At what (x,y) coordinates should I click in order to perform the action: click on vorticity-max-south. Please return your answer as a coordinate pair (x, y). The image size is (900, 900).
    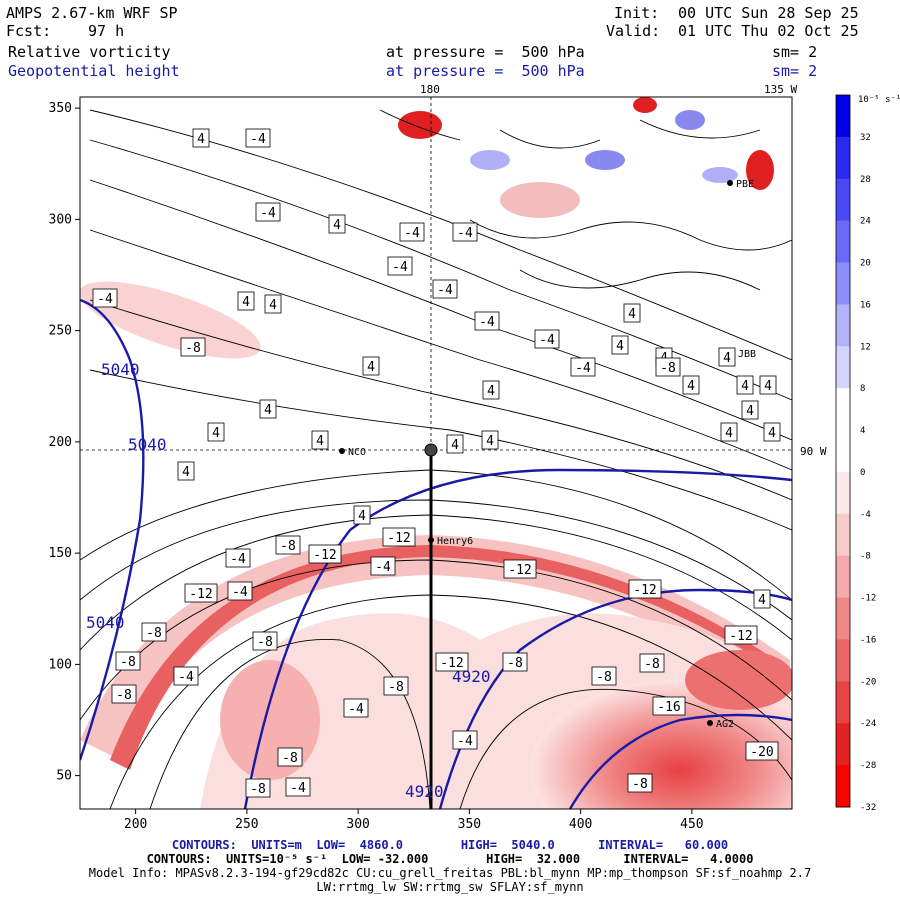
    Looking at the image, I should click on (661, 744).